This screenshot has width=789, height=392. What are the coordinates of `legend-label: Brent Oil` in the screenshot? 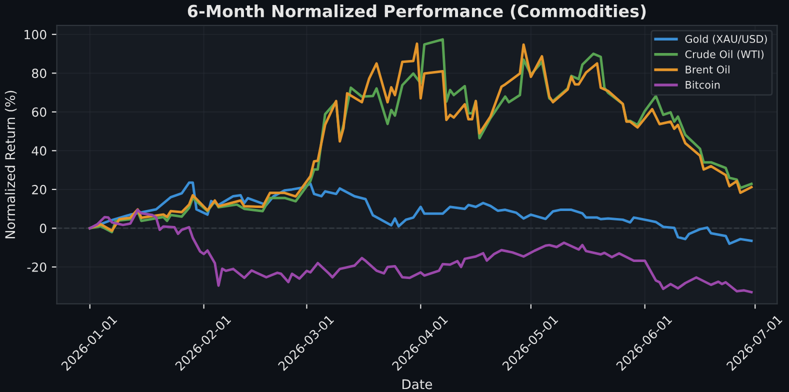 It's located at (708, 69).